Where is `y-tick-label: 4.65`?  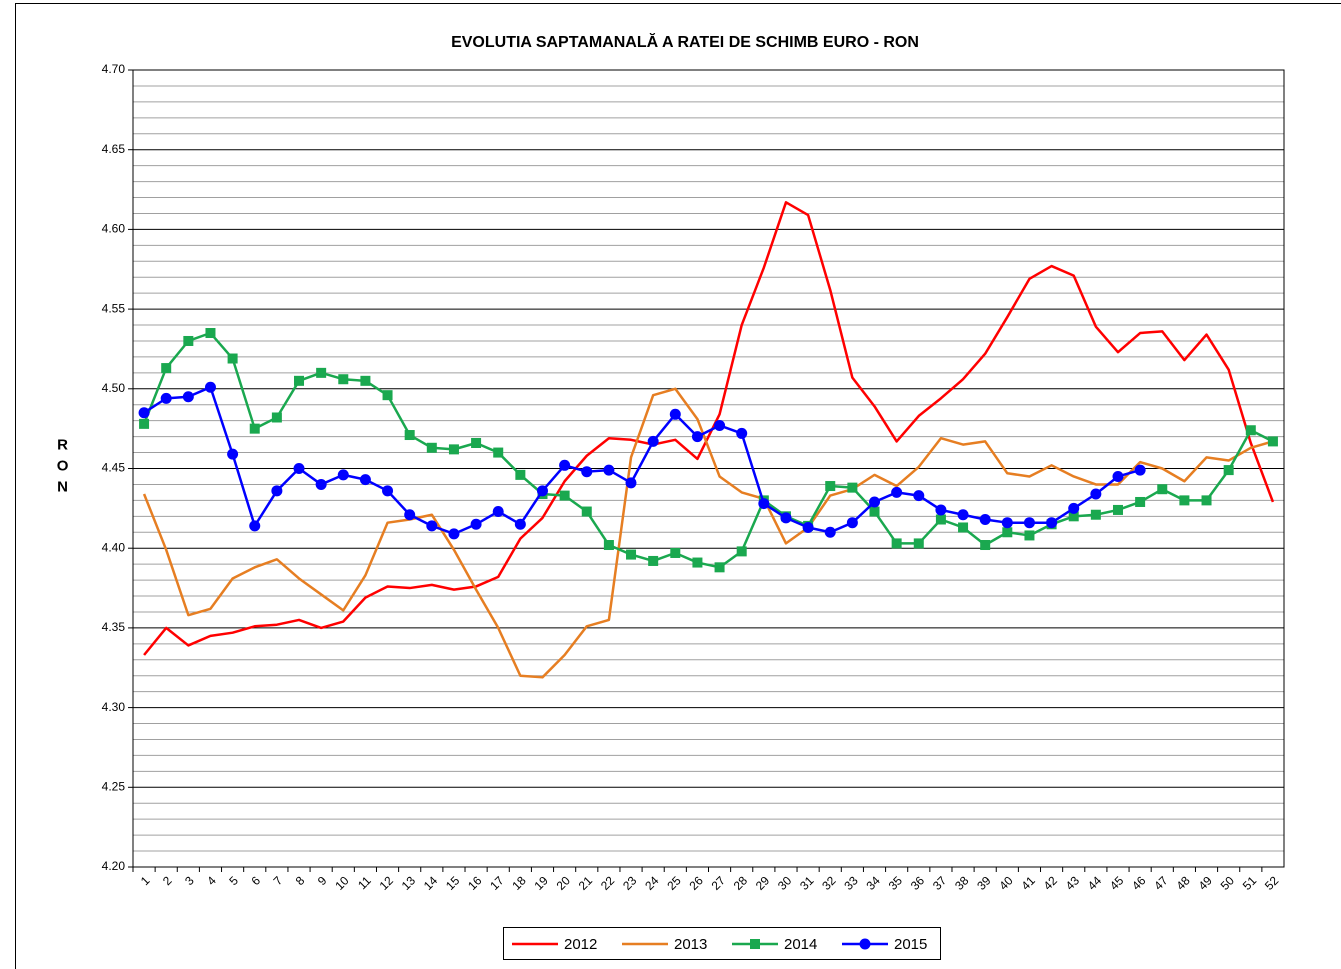
y-tick-label: 4.65 is located at coordinates (114, 149).